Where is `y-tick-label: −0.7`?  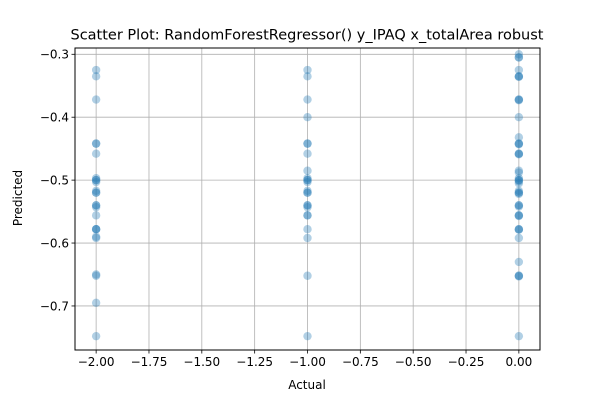
y-tick-label: −0.7 is located at coordinates (54, 306).